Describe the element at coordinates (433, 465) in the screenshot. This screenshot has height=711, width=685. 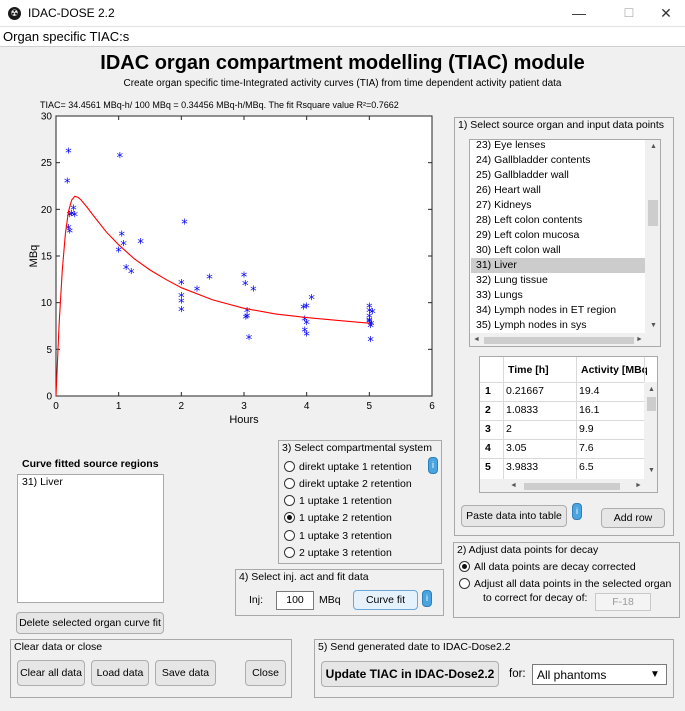
I see `compartment-info-icon: i` at that location.